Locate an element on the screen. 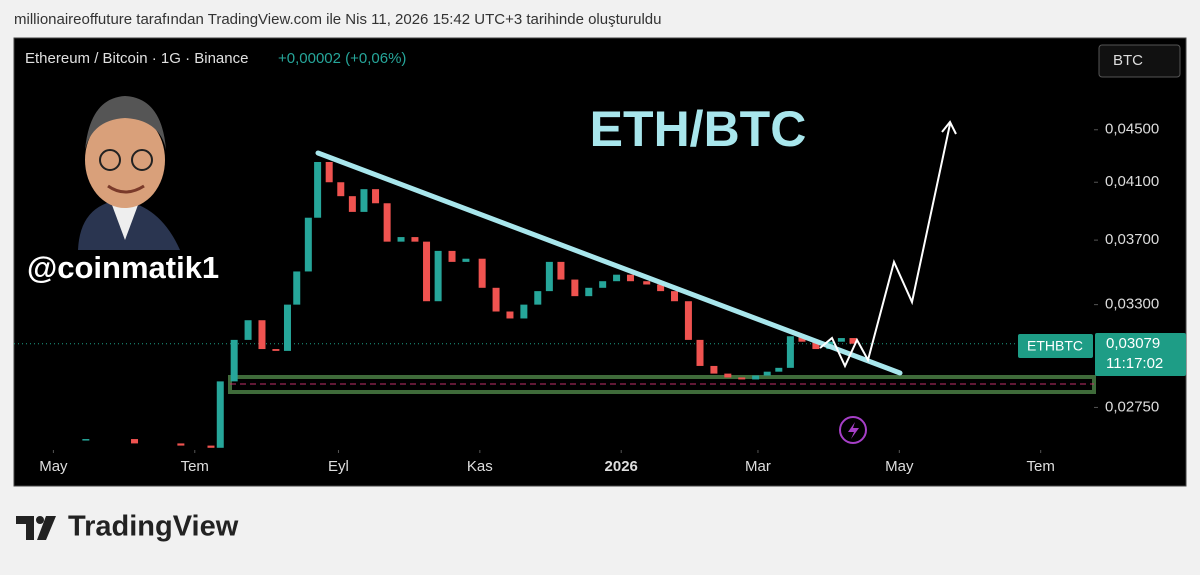  avatar is located at coordinates (129, 173).